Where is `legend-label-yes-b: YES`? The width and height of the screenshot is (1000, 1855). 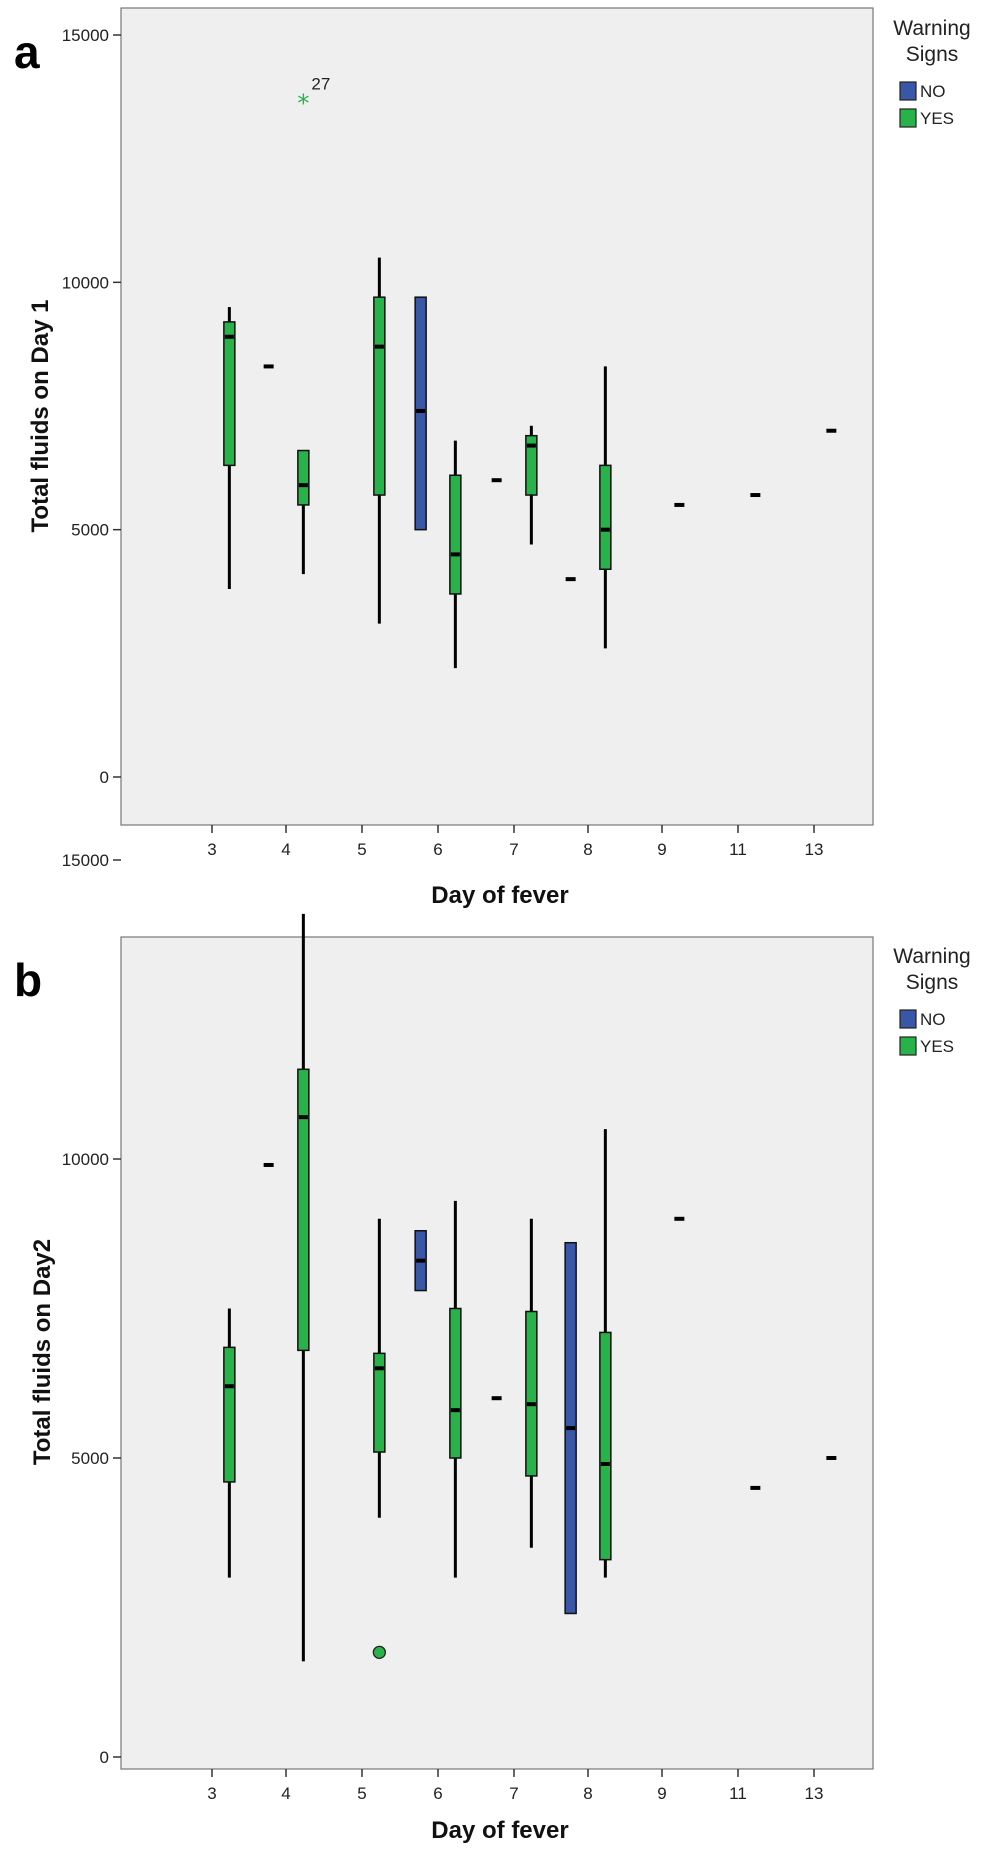 legend-label-yes-b: YES is located at coordinates (937, 1046).